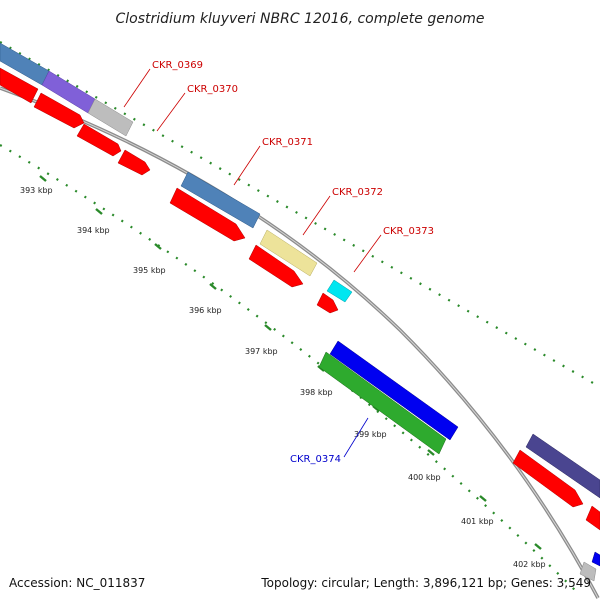 This screenshot has width=600, height=600. Describe the element at coordinates (477, 521) in the screenshot. I see `kbp-label: 401 kbp` at that location.